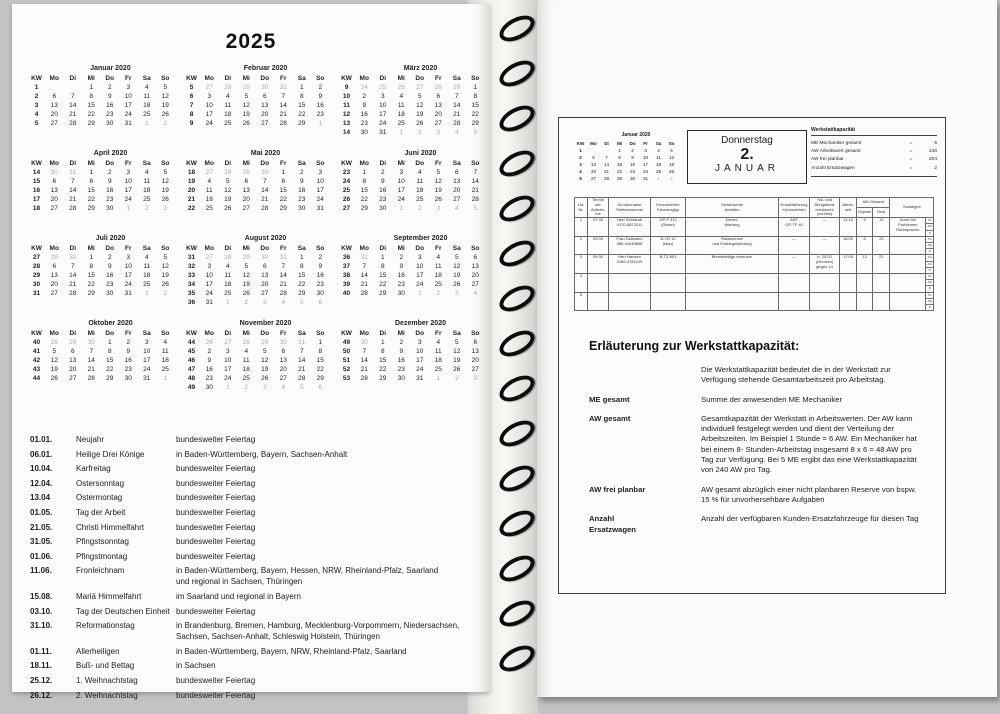 Image resolution: width=1000 pixels, height=714 pixels. What do you see at coordinates (619, 157) in the screenshot?
I see `calendar-day: 8` at bounding box center [619, 157].